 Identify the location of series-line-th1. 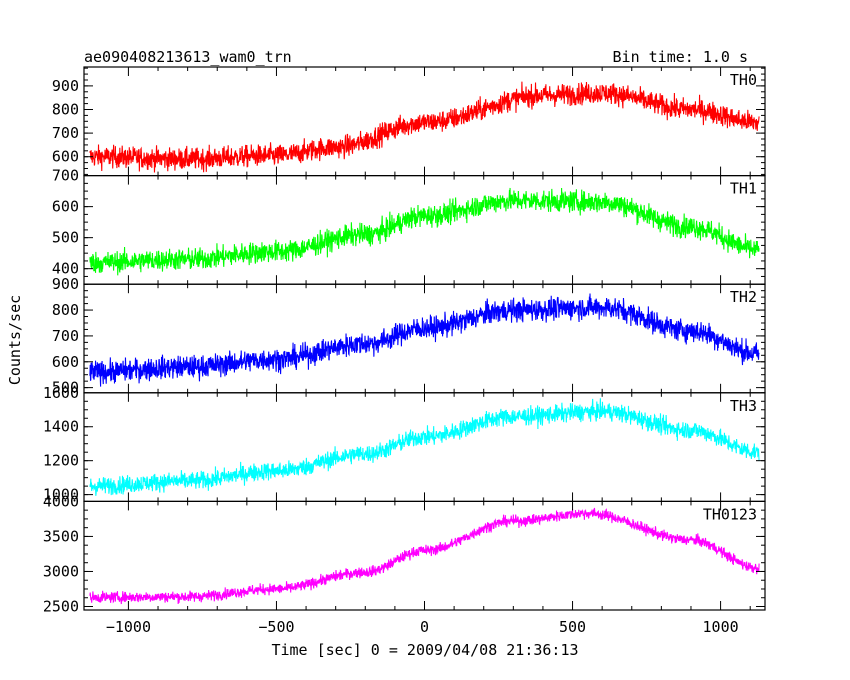
(424, 231).